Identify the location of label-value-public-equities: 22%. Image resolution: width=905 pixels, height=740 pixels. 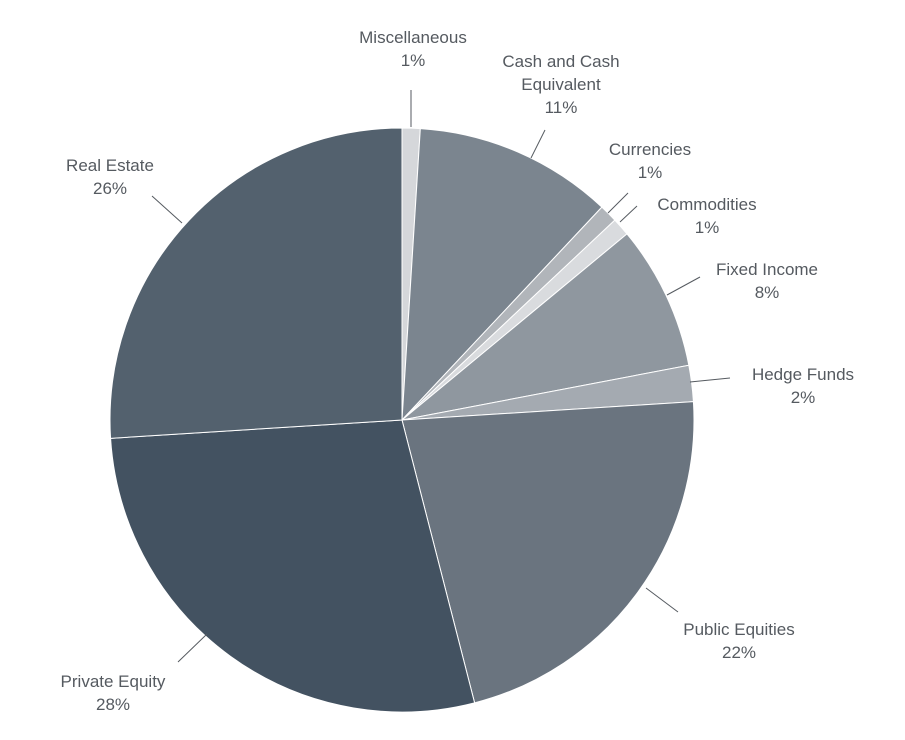
(739, 652).